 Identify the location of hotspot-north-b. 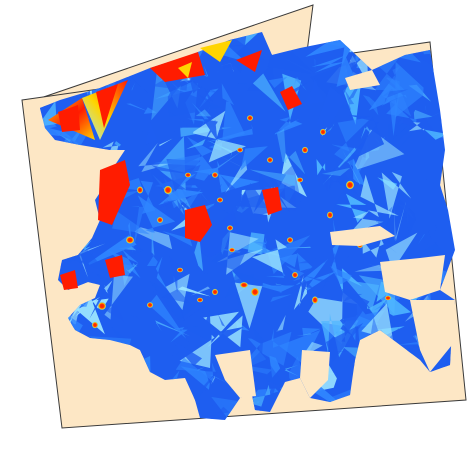
(216, 51).